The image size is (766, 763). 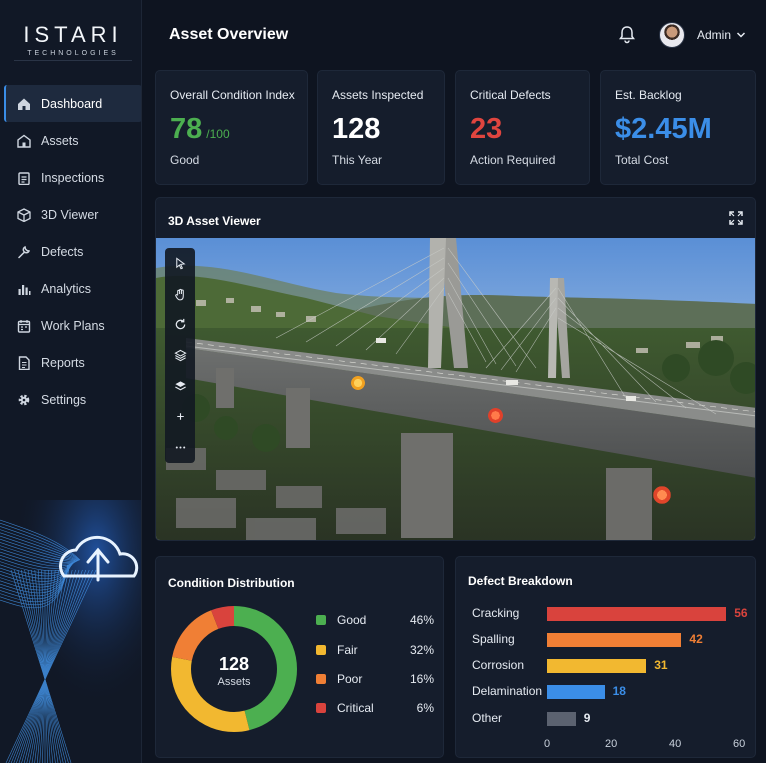 What do you see at coordinates (24, 141) in the screenshot?
I see `building-icon` at bounding box center [24, 141].